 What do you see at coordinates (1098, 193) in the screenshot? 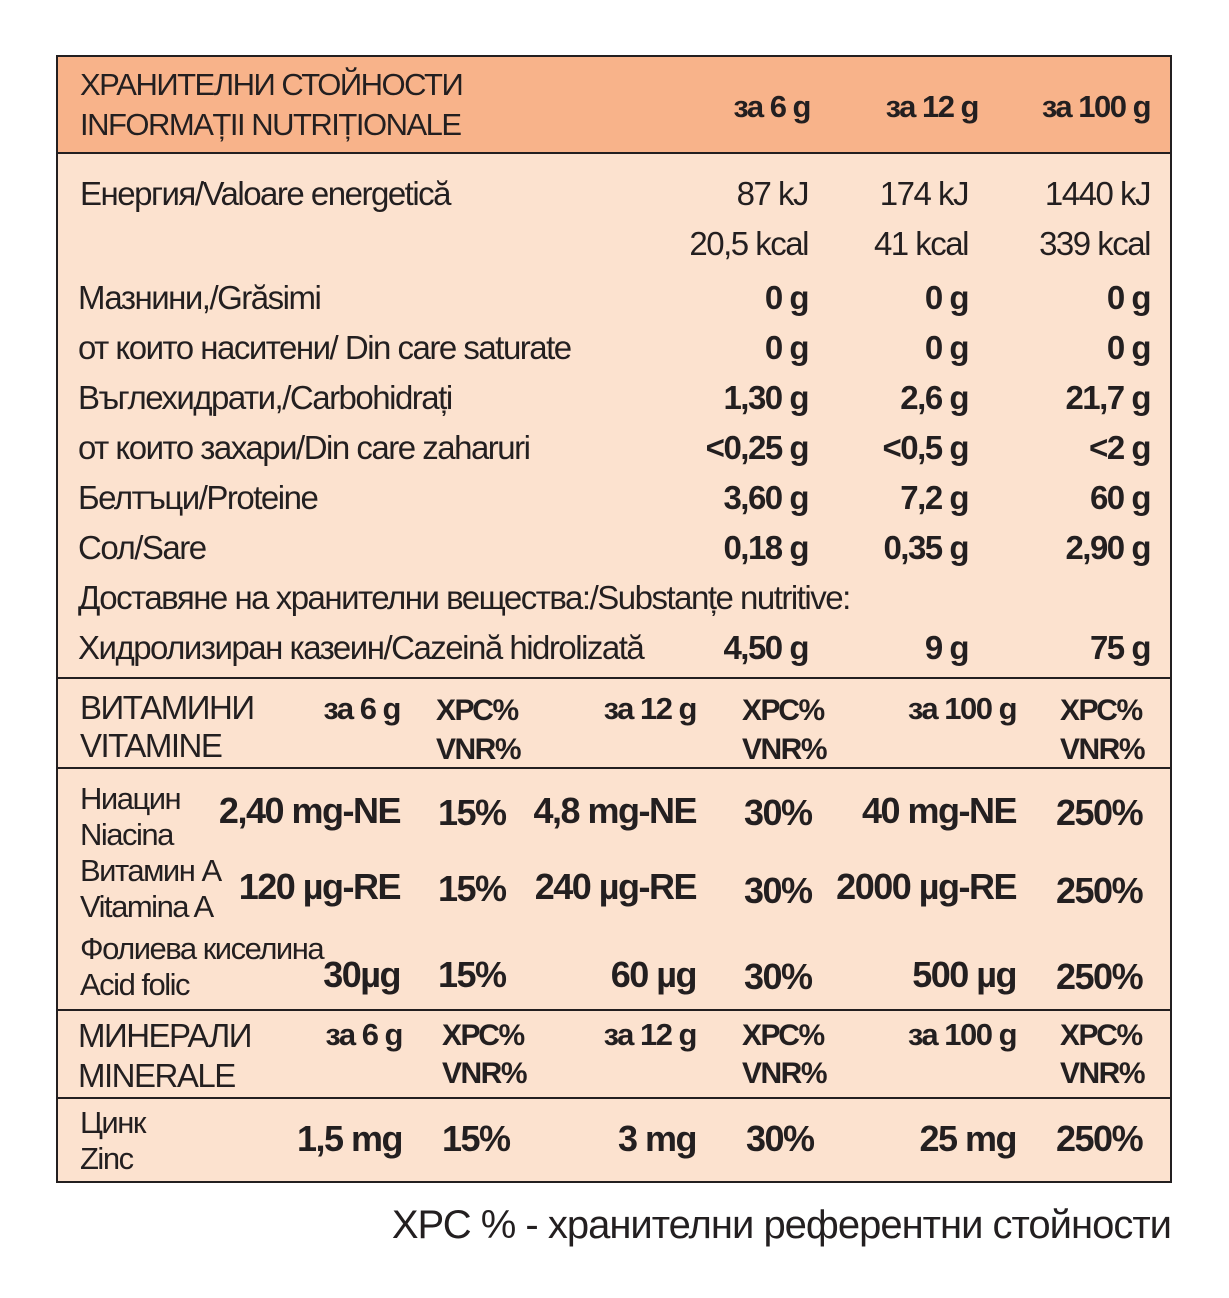
I see `table-cell-100g: 1440 kJ` at bounding box center [1098, 193].